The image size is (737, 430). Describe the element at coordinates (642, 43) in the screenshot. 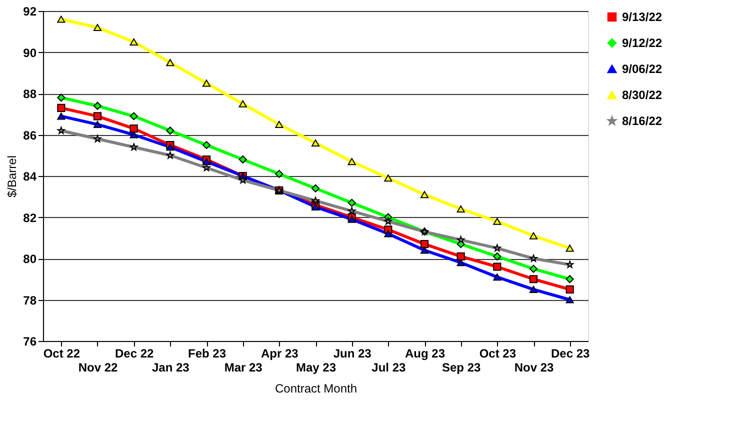

I see `legend-label: 9/12/22` at that location.